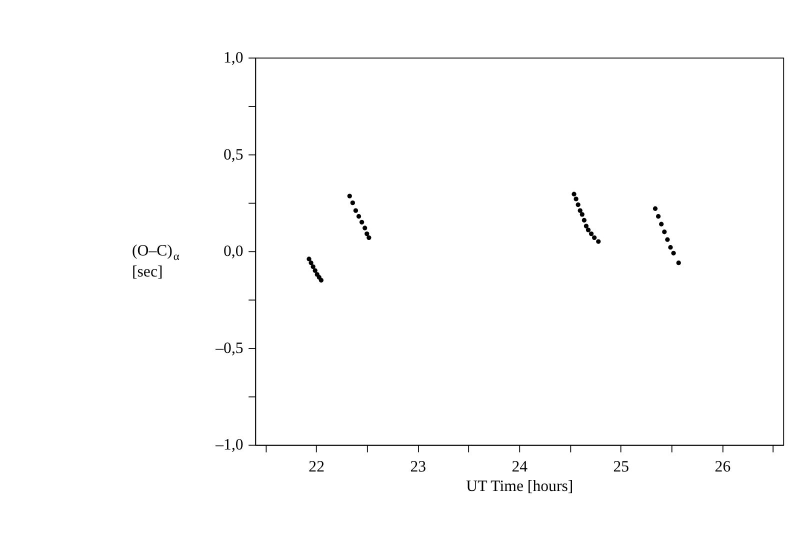 The height and width of the screenshot is (560, 792). What do you see at coordinates (418, 467) in the screenshot?
I see `x-tick-label: 23` at bounding box center [418, 467].